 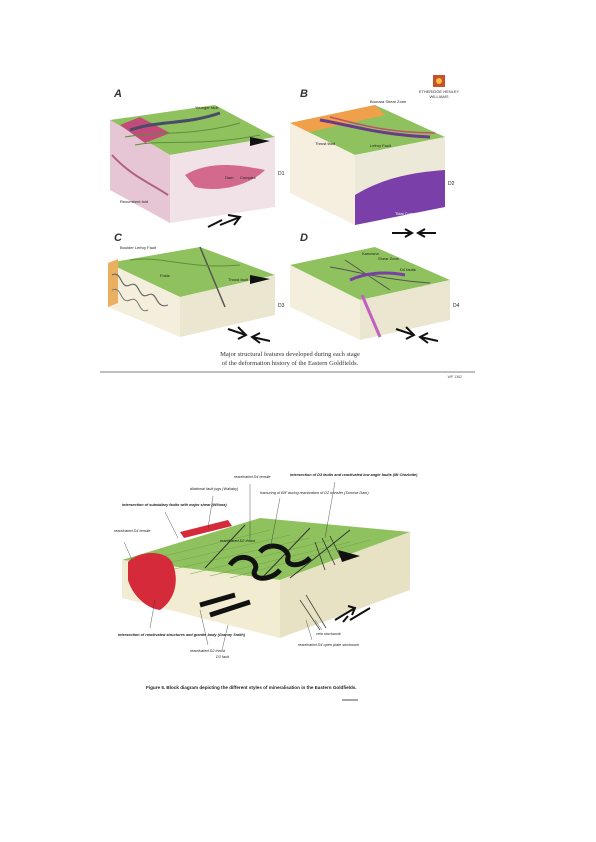 I want to click on label-dilational-fault-jogs: dilational fault jogs (Wallaby), so click(x=214, y=489).